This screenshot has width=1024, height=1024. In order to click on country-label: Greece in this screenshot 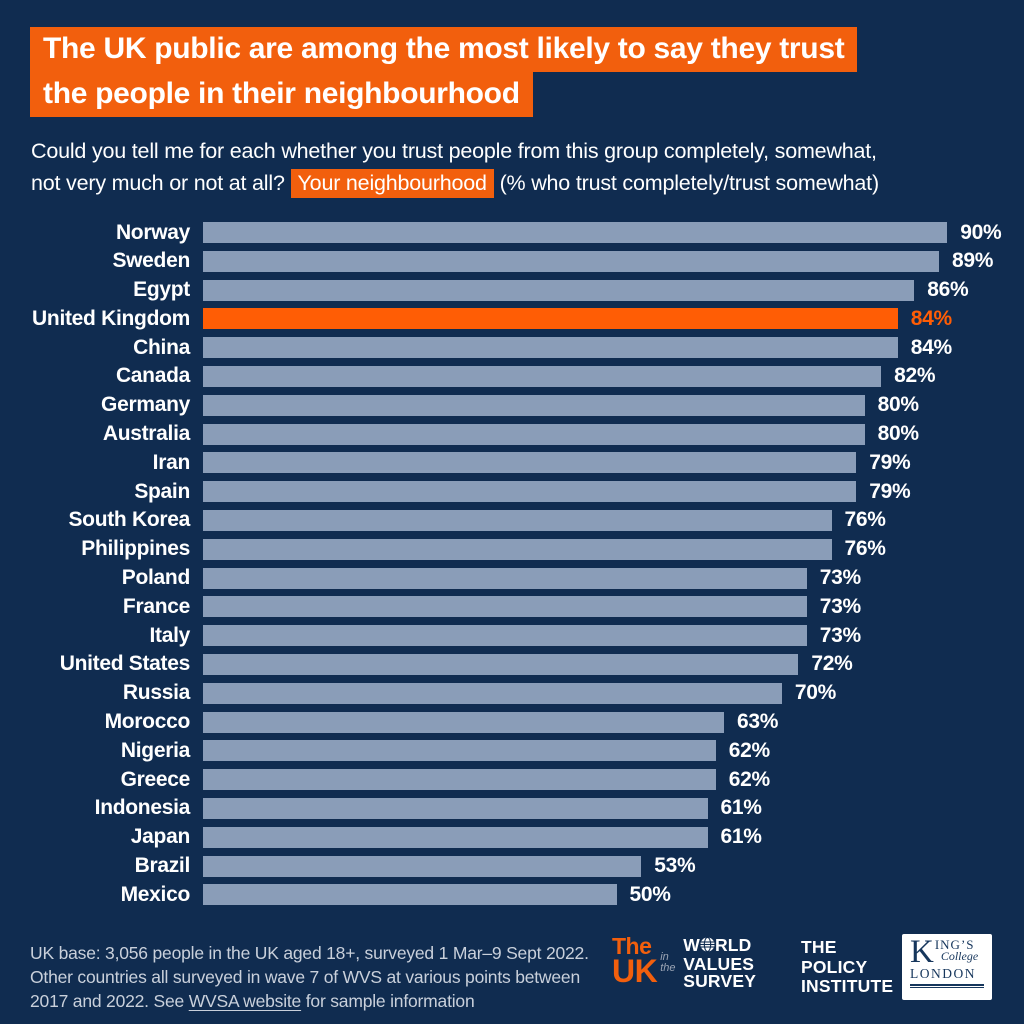, I will do `click(155, 779)`.